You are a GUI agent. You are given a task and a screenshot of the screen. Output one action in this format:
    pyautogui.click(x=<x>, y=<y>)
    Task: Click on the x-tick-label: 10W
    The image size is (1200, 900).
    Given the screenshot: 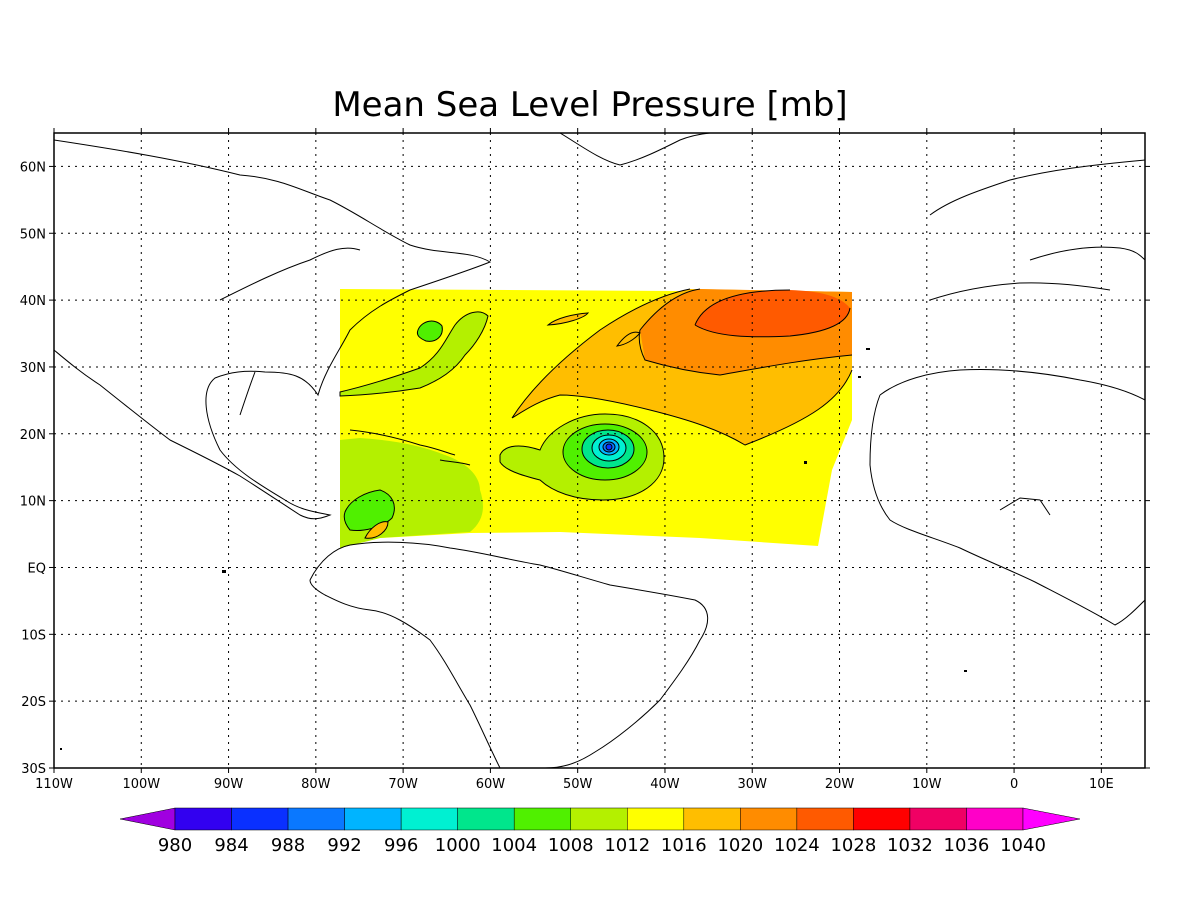 What is the action you would take?
    pyautogui.click(x=927, y=784)
    